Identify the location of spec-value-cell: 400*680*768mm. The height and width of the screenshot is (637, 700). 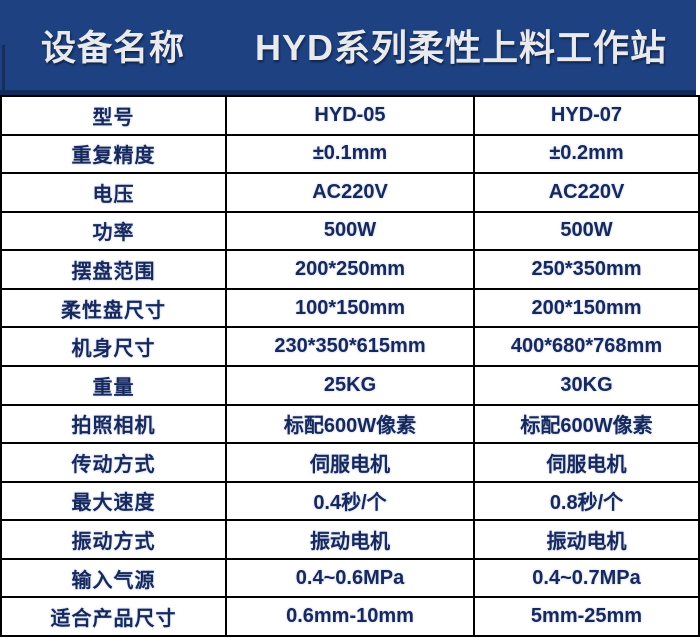
(586, 346).